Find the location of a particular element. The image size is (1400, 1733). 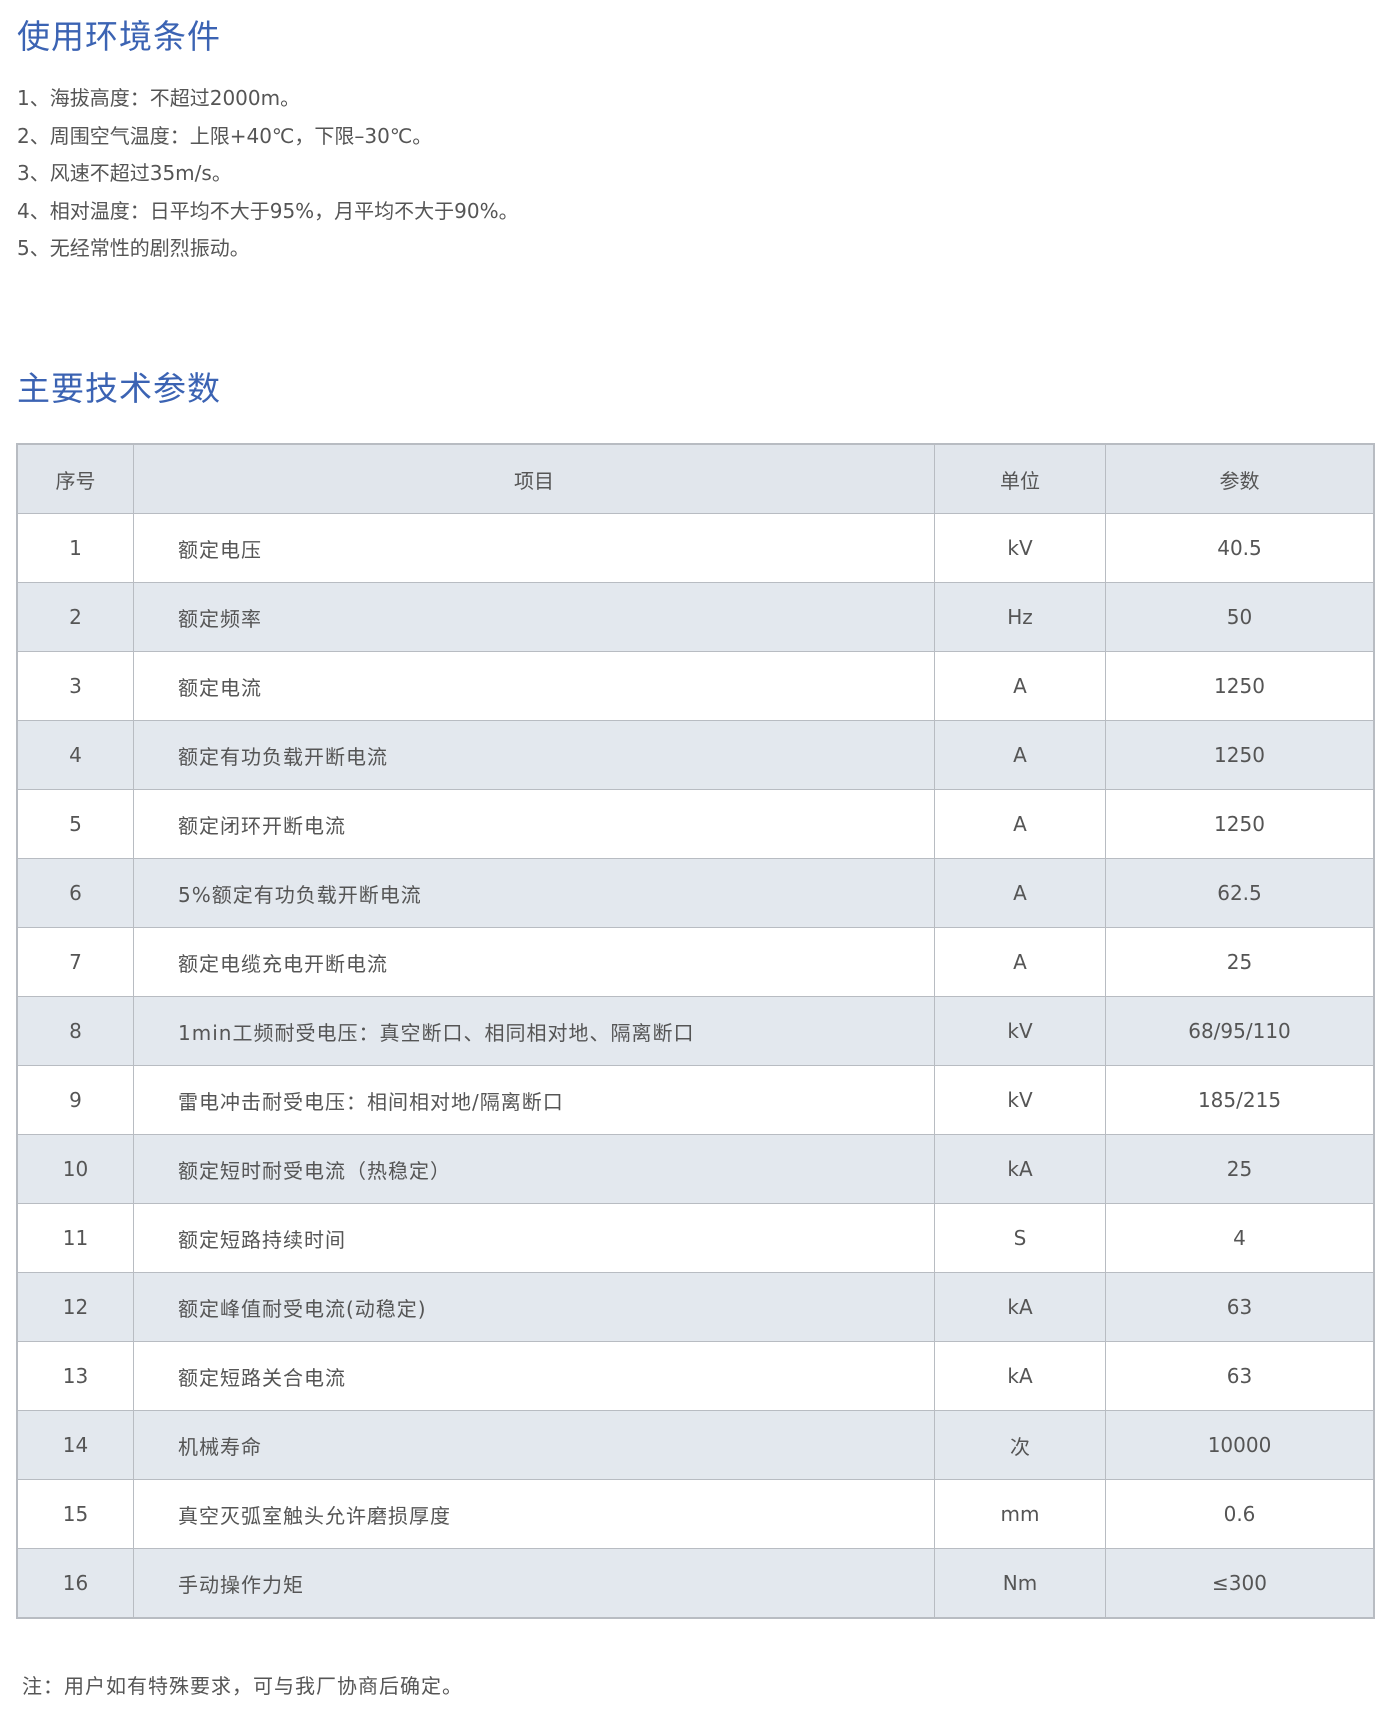

table-row: 1 额定电压 kV 40.5 is located at coordinates (695, 548).